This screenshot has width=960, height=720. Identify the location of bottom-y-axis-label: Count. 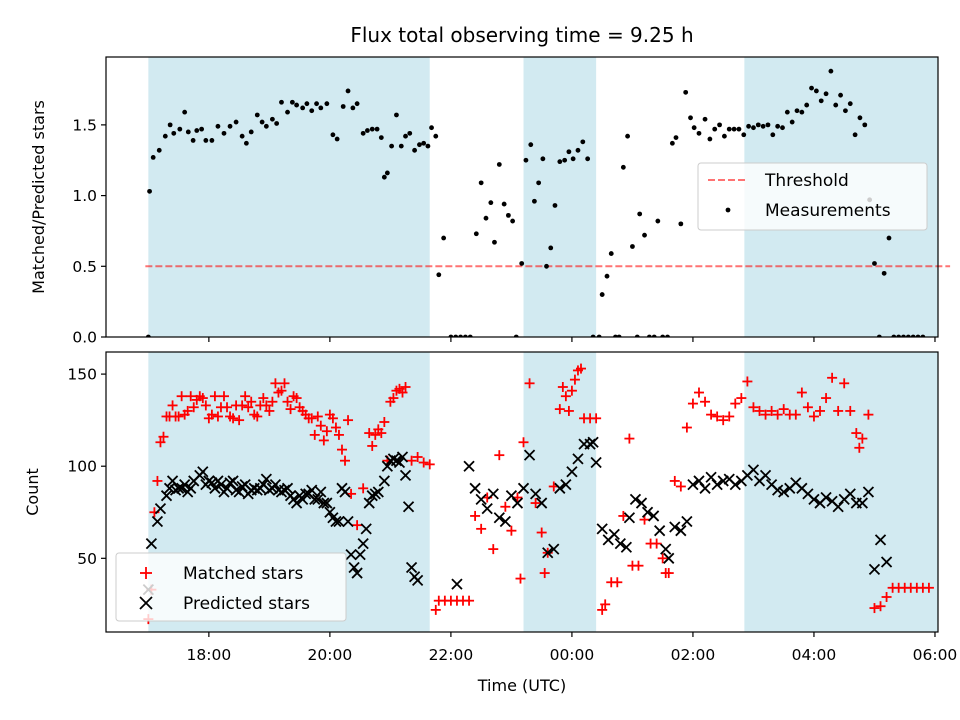
(32, 492).